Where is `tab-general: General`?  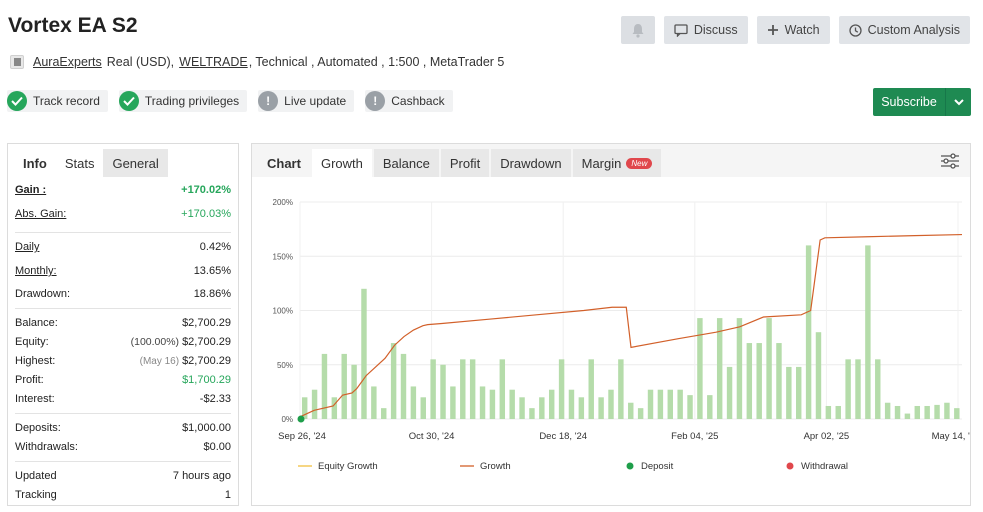
tab-general: General is located at coordinates (135, 163).